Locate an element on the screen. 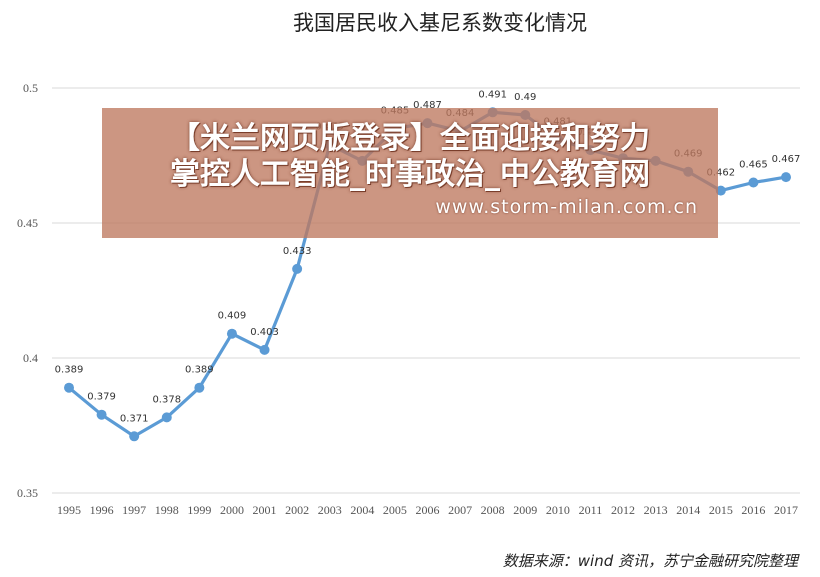  x-tick-label: 1999 is located at coordinates (199, 510).